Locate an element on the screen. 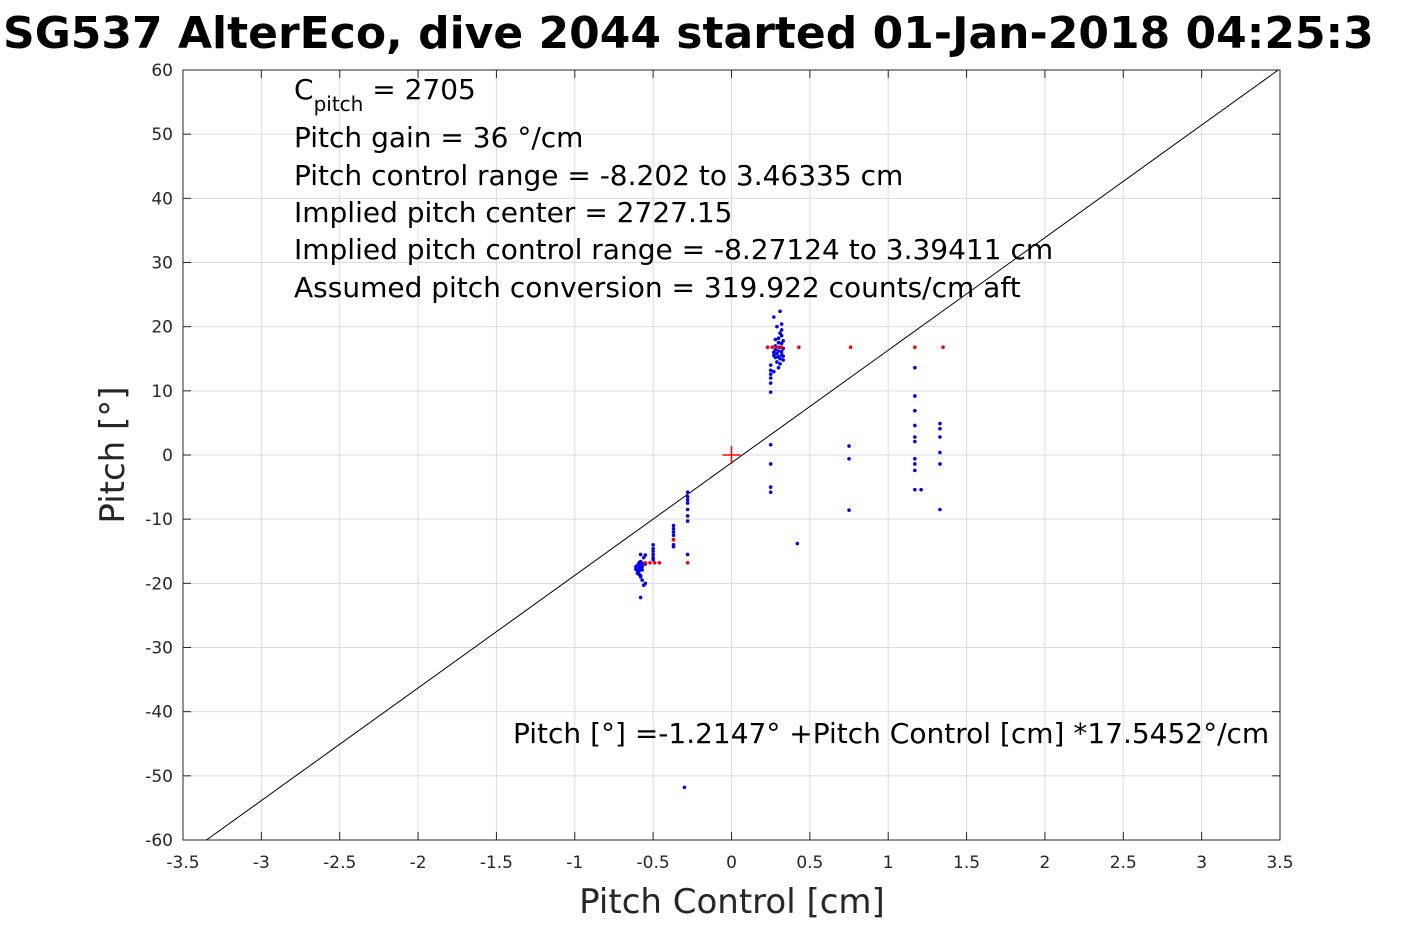  x-tick-label: 0 is located at coordinates (731, 863).